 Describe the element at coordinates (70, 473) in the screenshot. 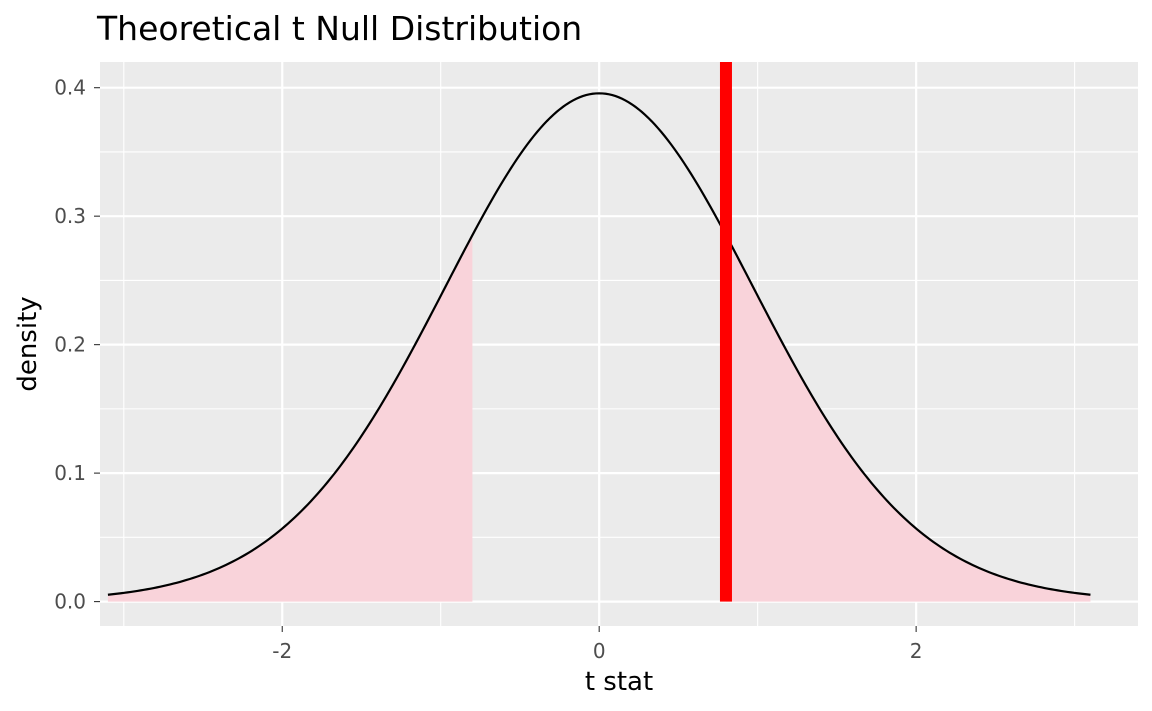

I see `y-tick-label: 0.1` at that location.